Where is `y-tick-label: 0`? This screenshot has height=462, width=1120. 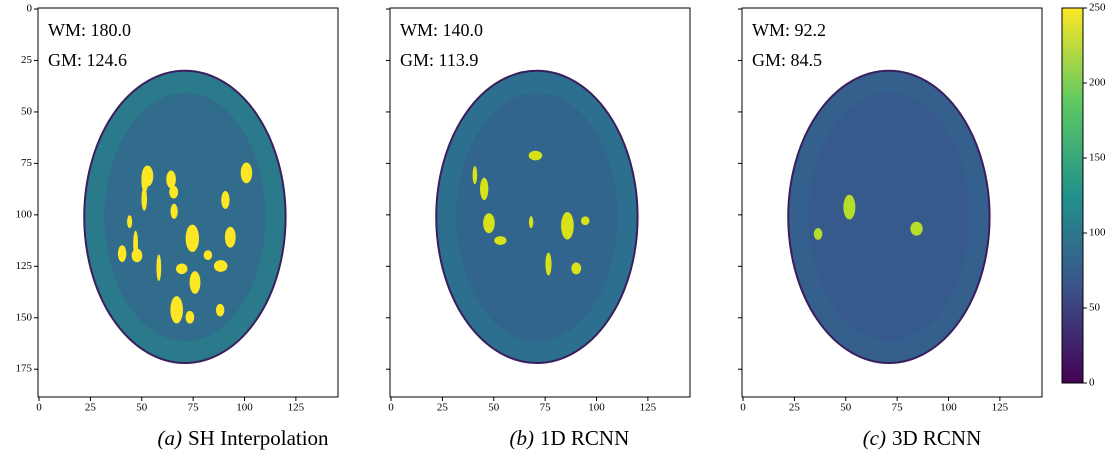 y-tick-label: 0 is located at coordinates (30, 9).